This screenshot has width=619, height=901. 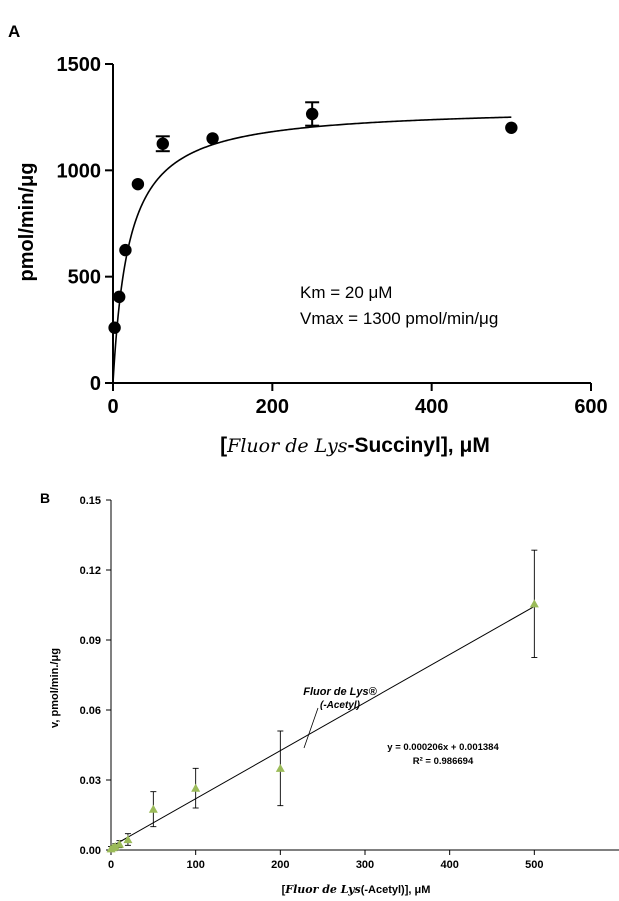 What do you see at coordinates (55, 688) in the screenshot?
I see `y-axis-label-b: v, pmol/min./μg` at bounding box center [55, 688].